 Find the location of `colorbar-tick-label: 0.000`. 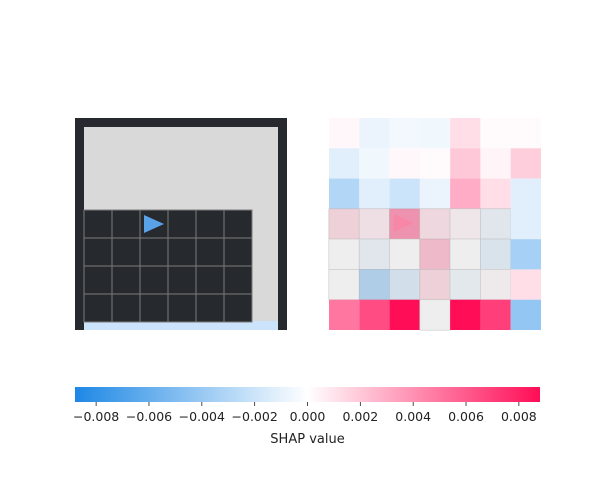

colorbar-tick-label: 0.000 is located at coordinates (308, 416).